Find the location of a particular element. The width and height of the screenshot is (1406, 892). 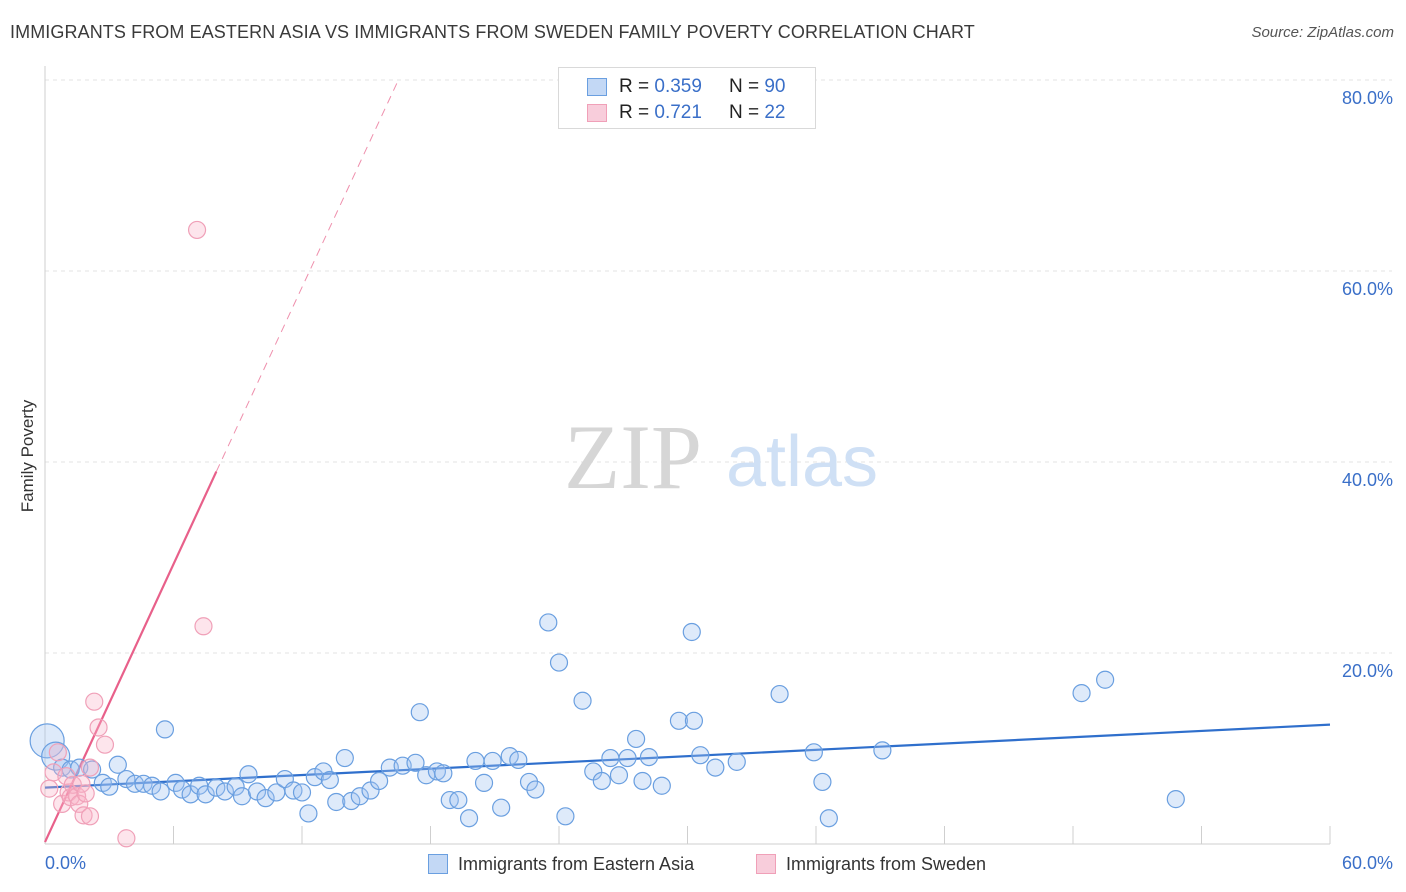

trendline-sweden-extended is located at coordinates (307, 275).